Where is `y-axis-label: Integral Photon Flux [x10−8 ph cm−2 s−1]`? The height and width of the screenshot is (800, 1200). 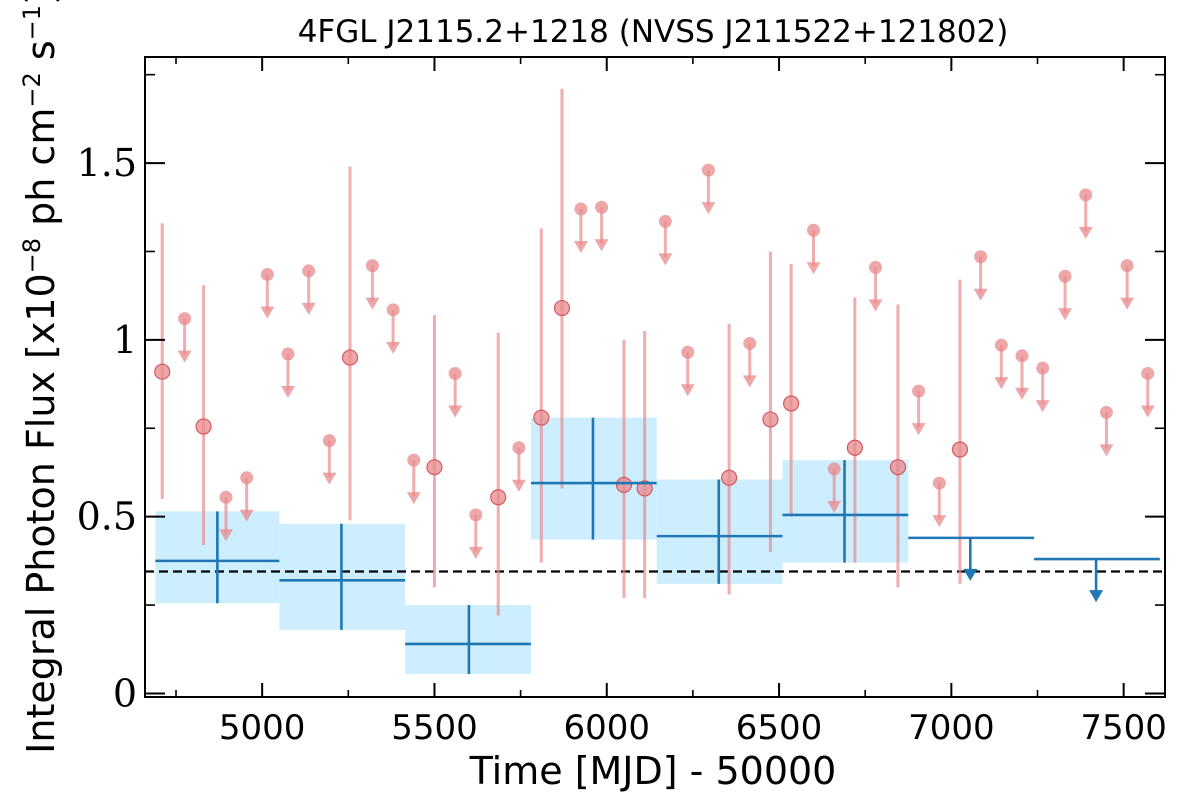
y-axis-label: Integral Photon Flux [x10−8 ph cm−2 s−1] is located at coordinates (40, 377).